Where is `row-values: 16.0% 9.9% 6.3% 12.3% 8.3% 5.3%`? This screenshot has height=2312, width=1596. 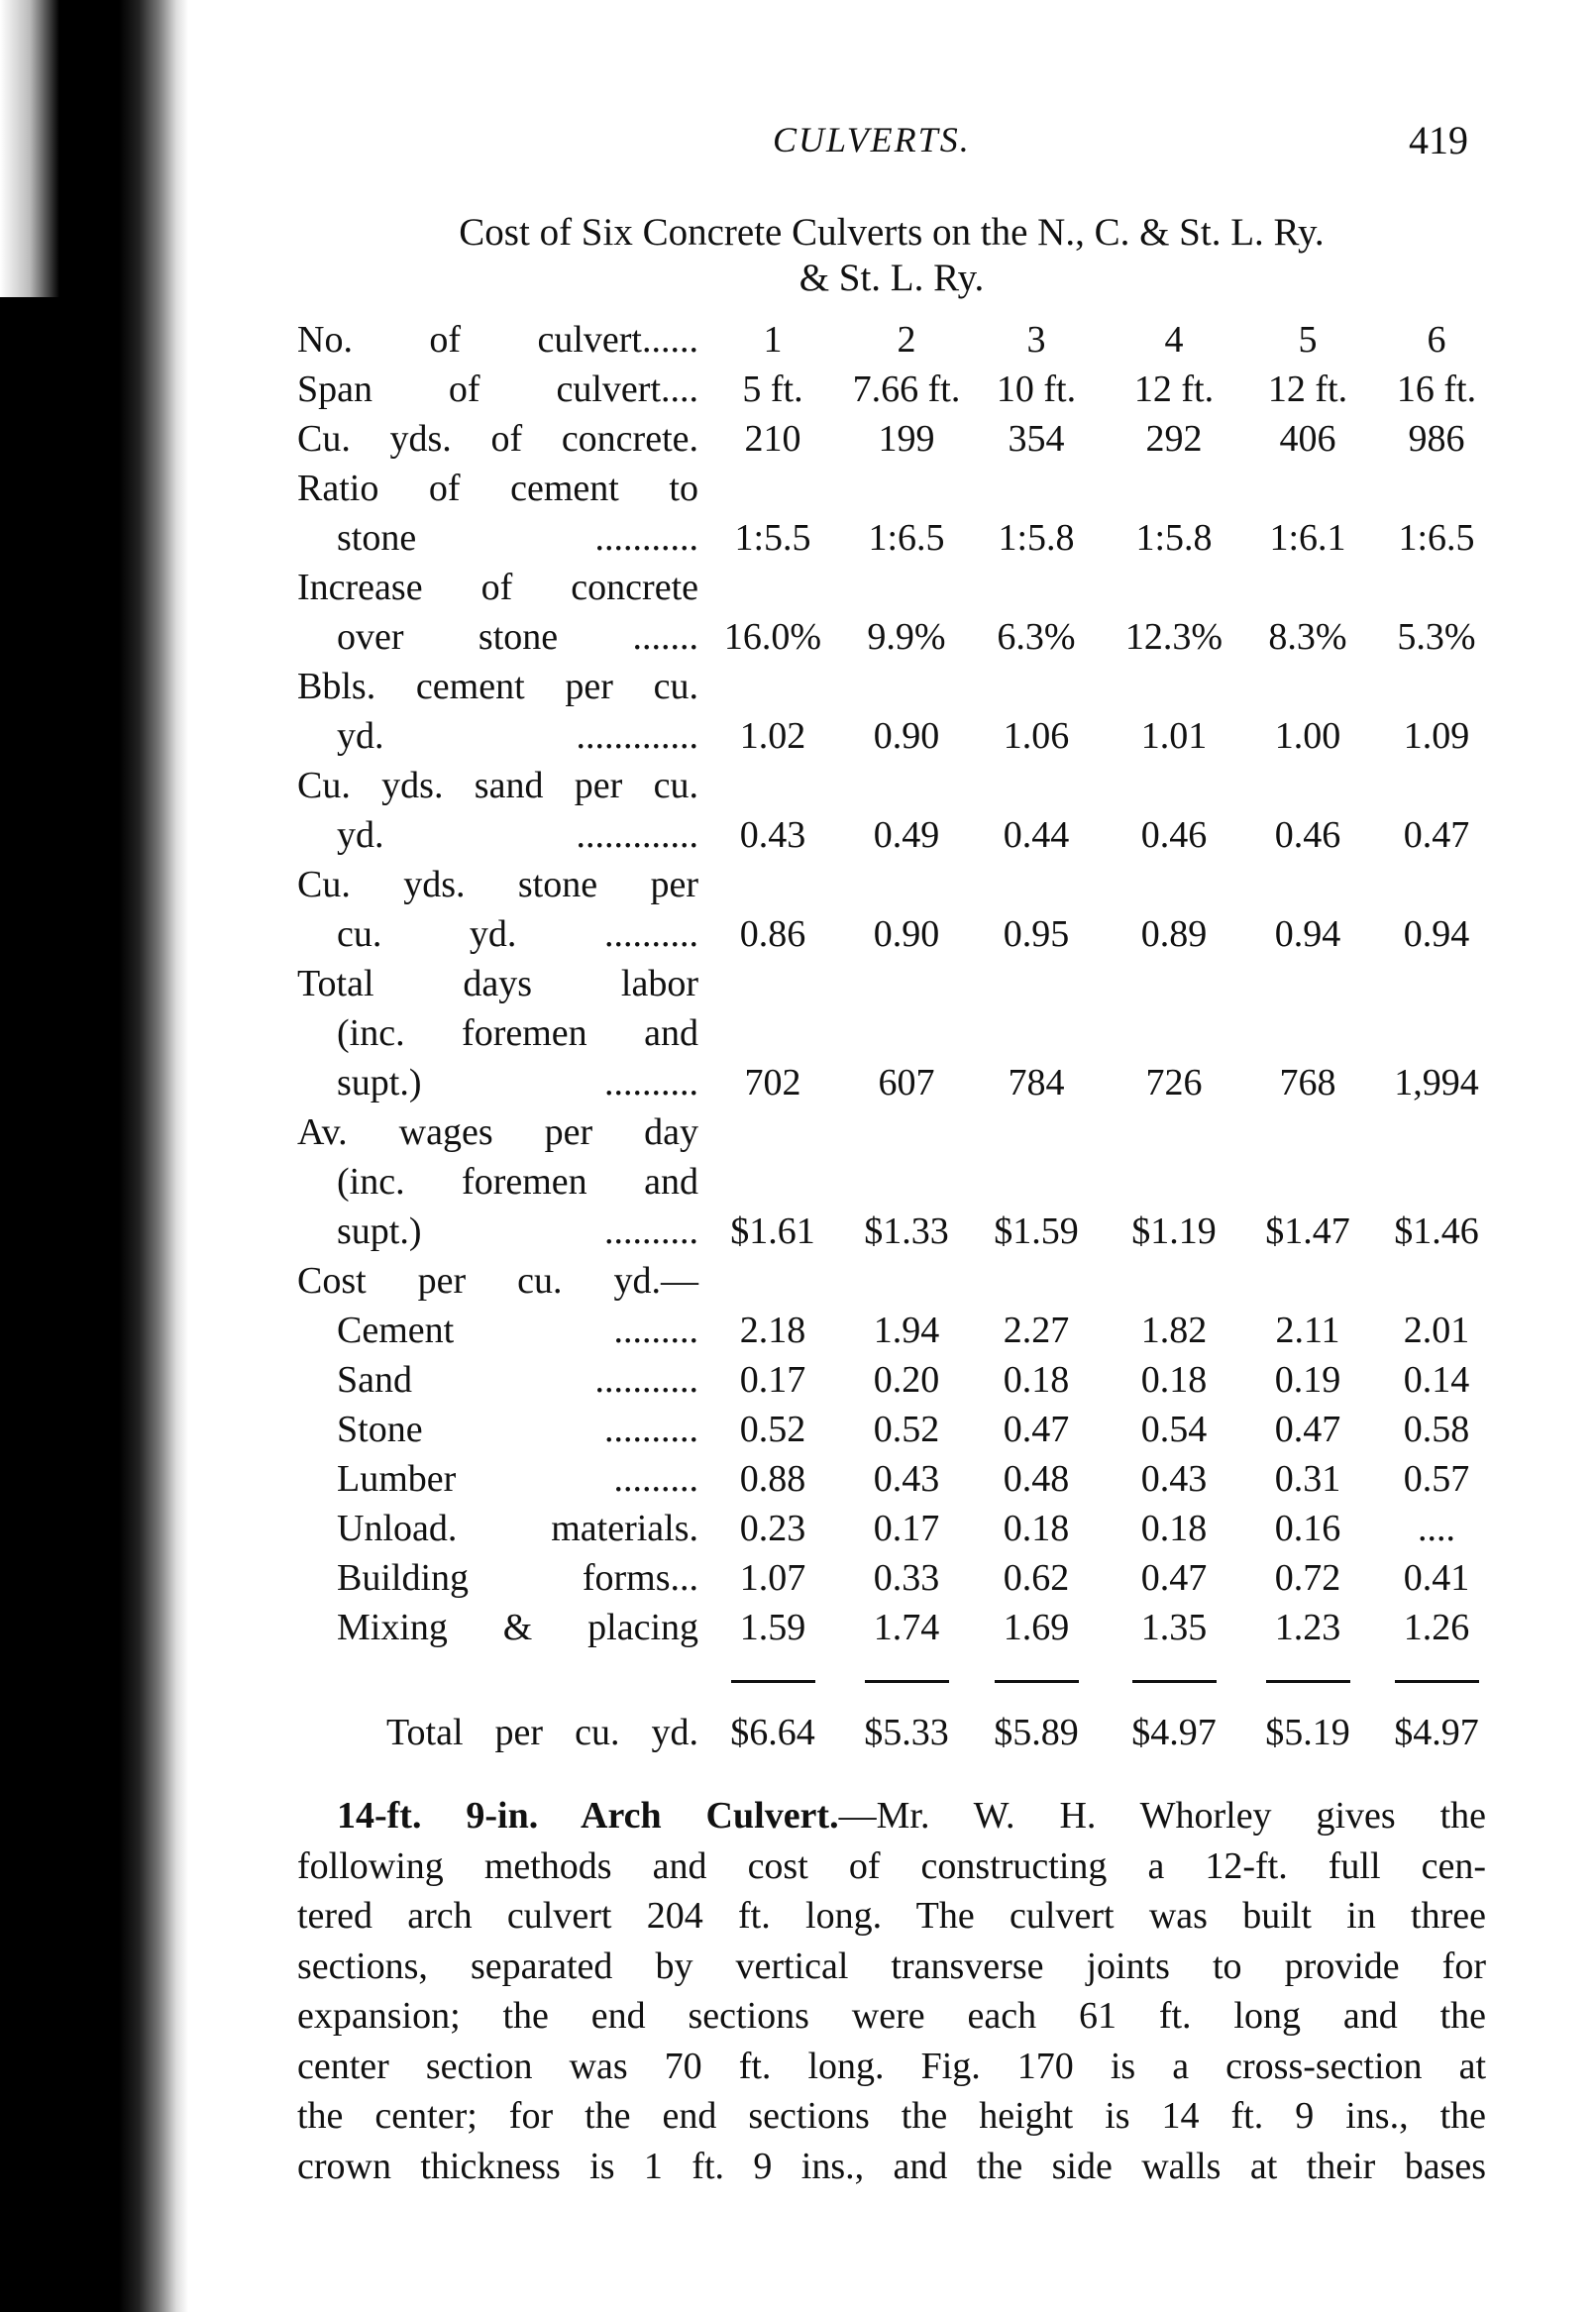 row-values: 16.0% 9.9% 6.3% 12.3% 8.3% 5.3% is located at coordinates (896, 637).